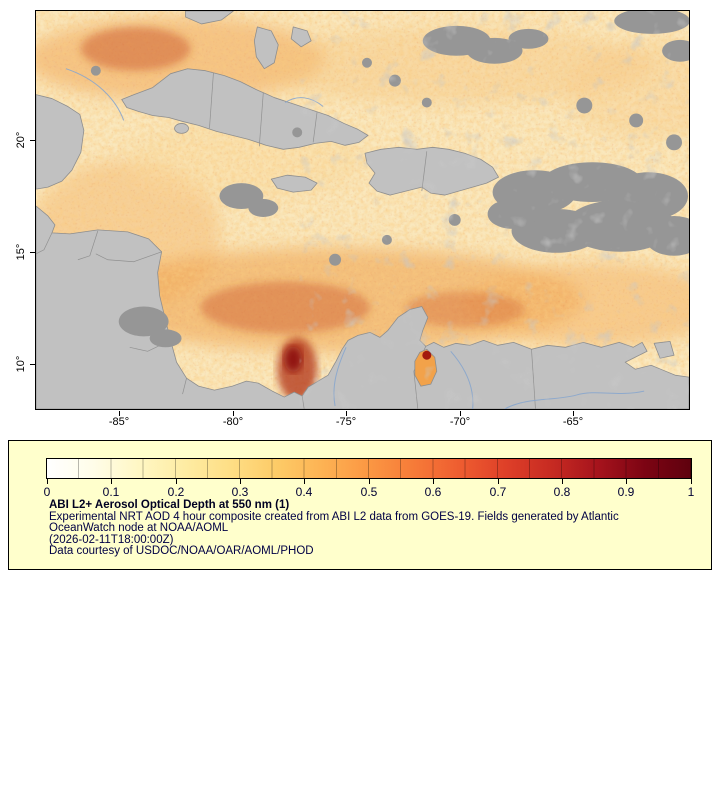 The width and height of the screenshot is (720, 800). Describe the element at coordinates (111, 539) in the screenshot. I see `legend-timestamp: (2026-02-11T18:00:00Z)` at that location.